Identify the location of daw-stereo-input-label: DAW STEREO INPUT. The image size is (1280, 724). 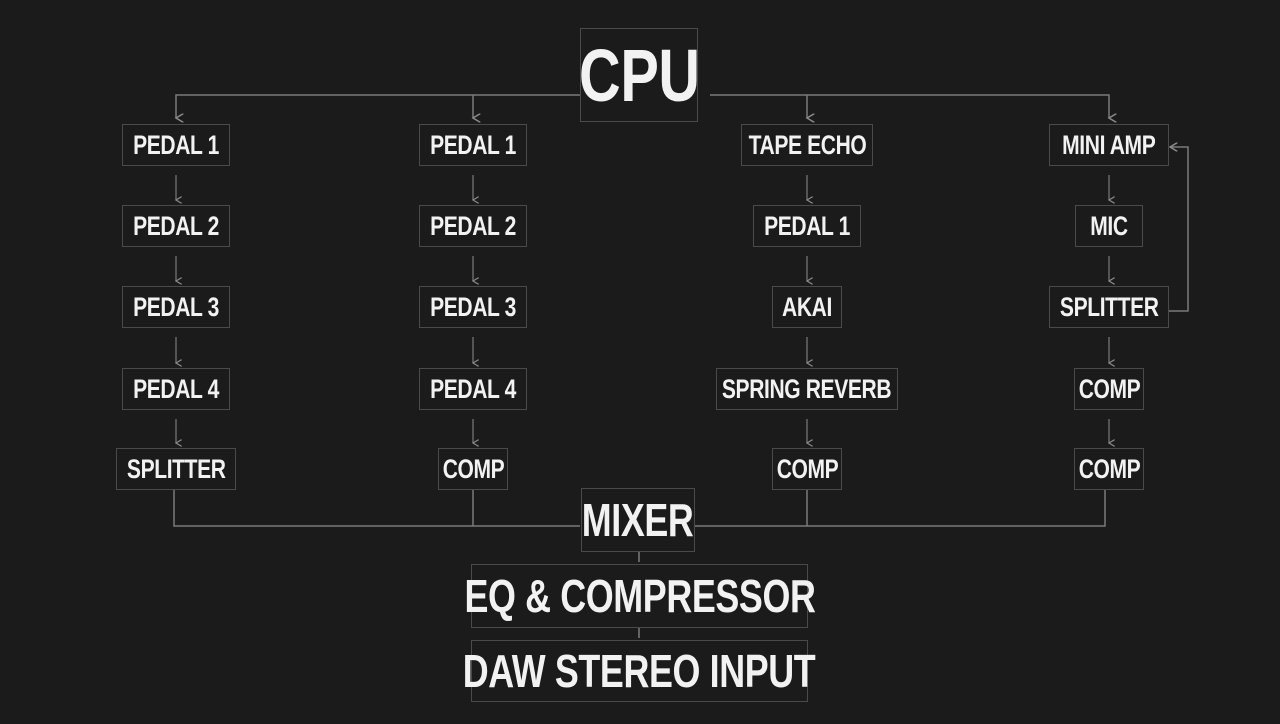
(639, 671).